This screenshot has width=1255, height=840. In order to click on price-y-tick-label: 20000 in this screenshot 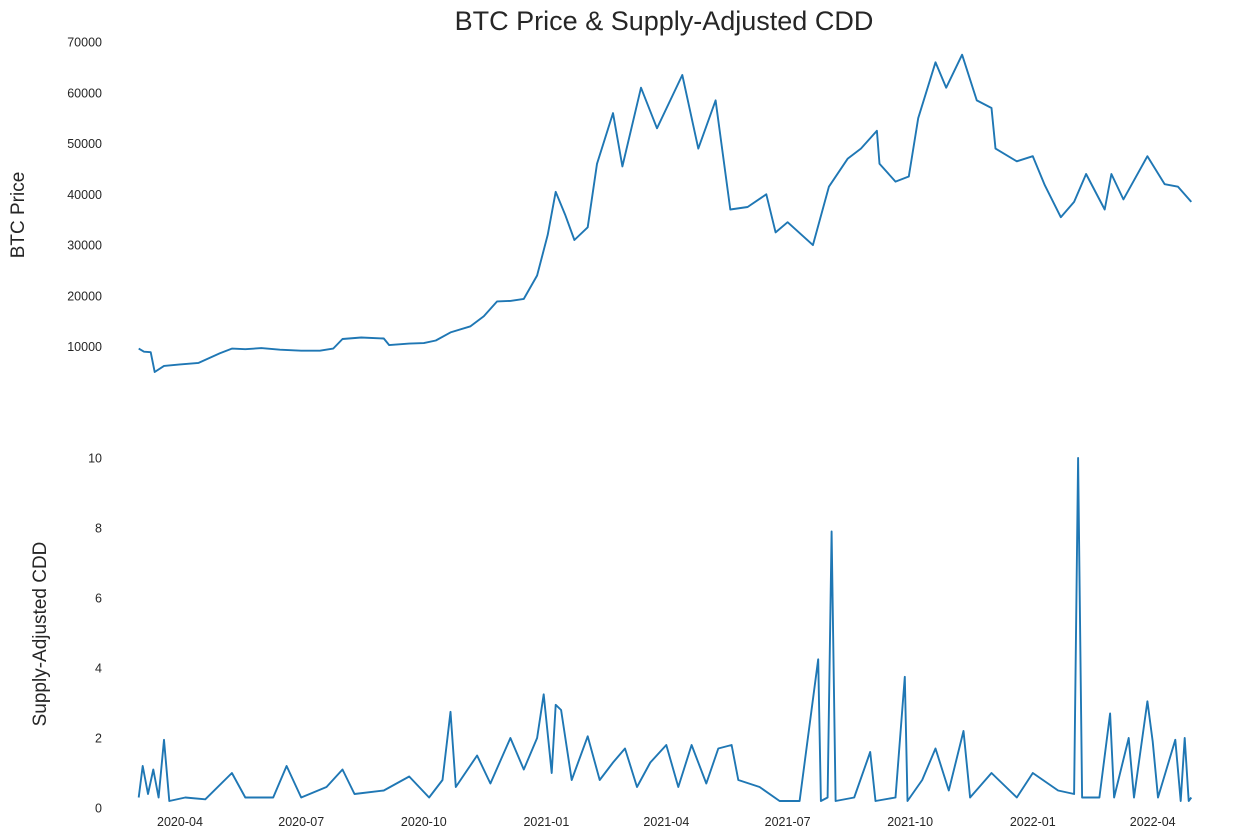, I will do `click(84, 296)`.